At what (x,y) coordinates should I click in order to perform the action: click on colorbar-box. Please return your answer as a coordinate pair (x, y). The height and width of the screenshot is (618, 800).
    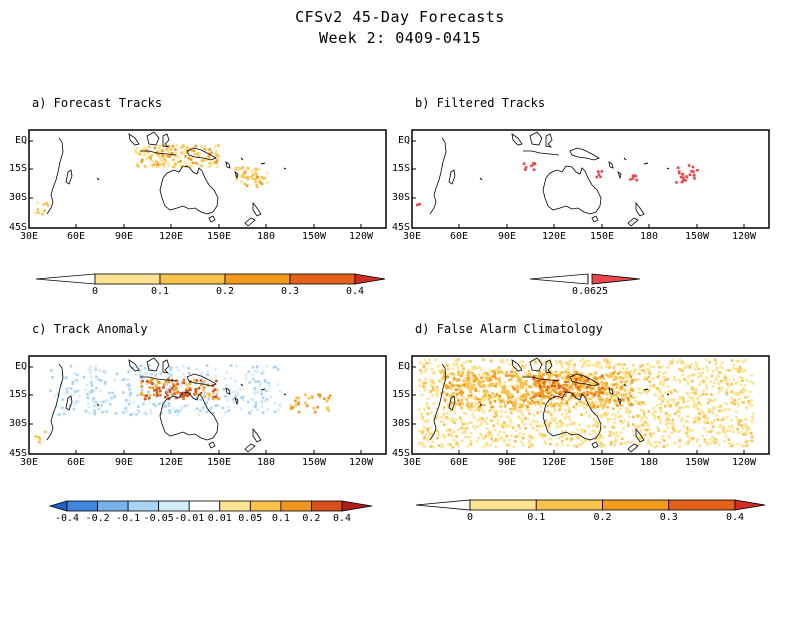
    Looking at the image, I should click on (322, 279).